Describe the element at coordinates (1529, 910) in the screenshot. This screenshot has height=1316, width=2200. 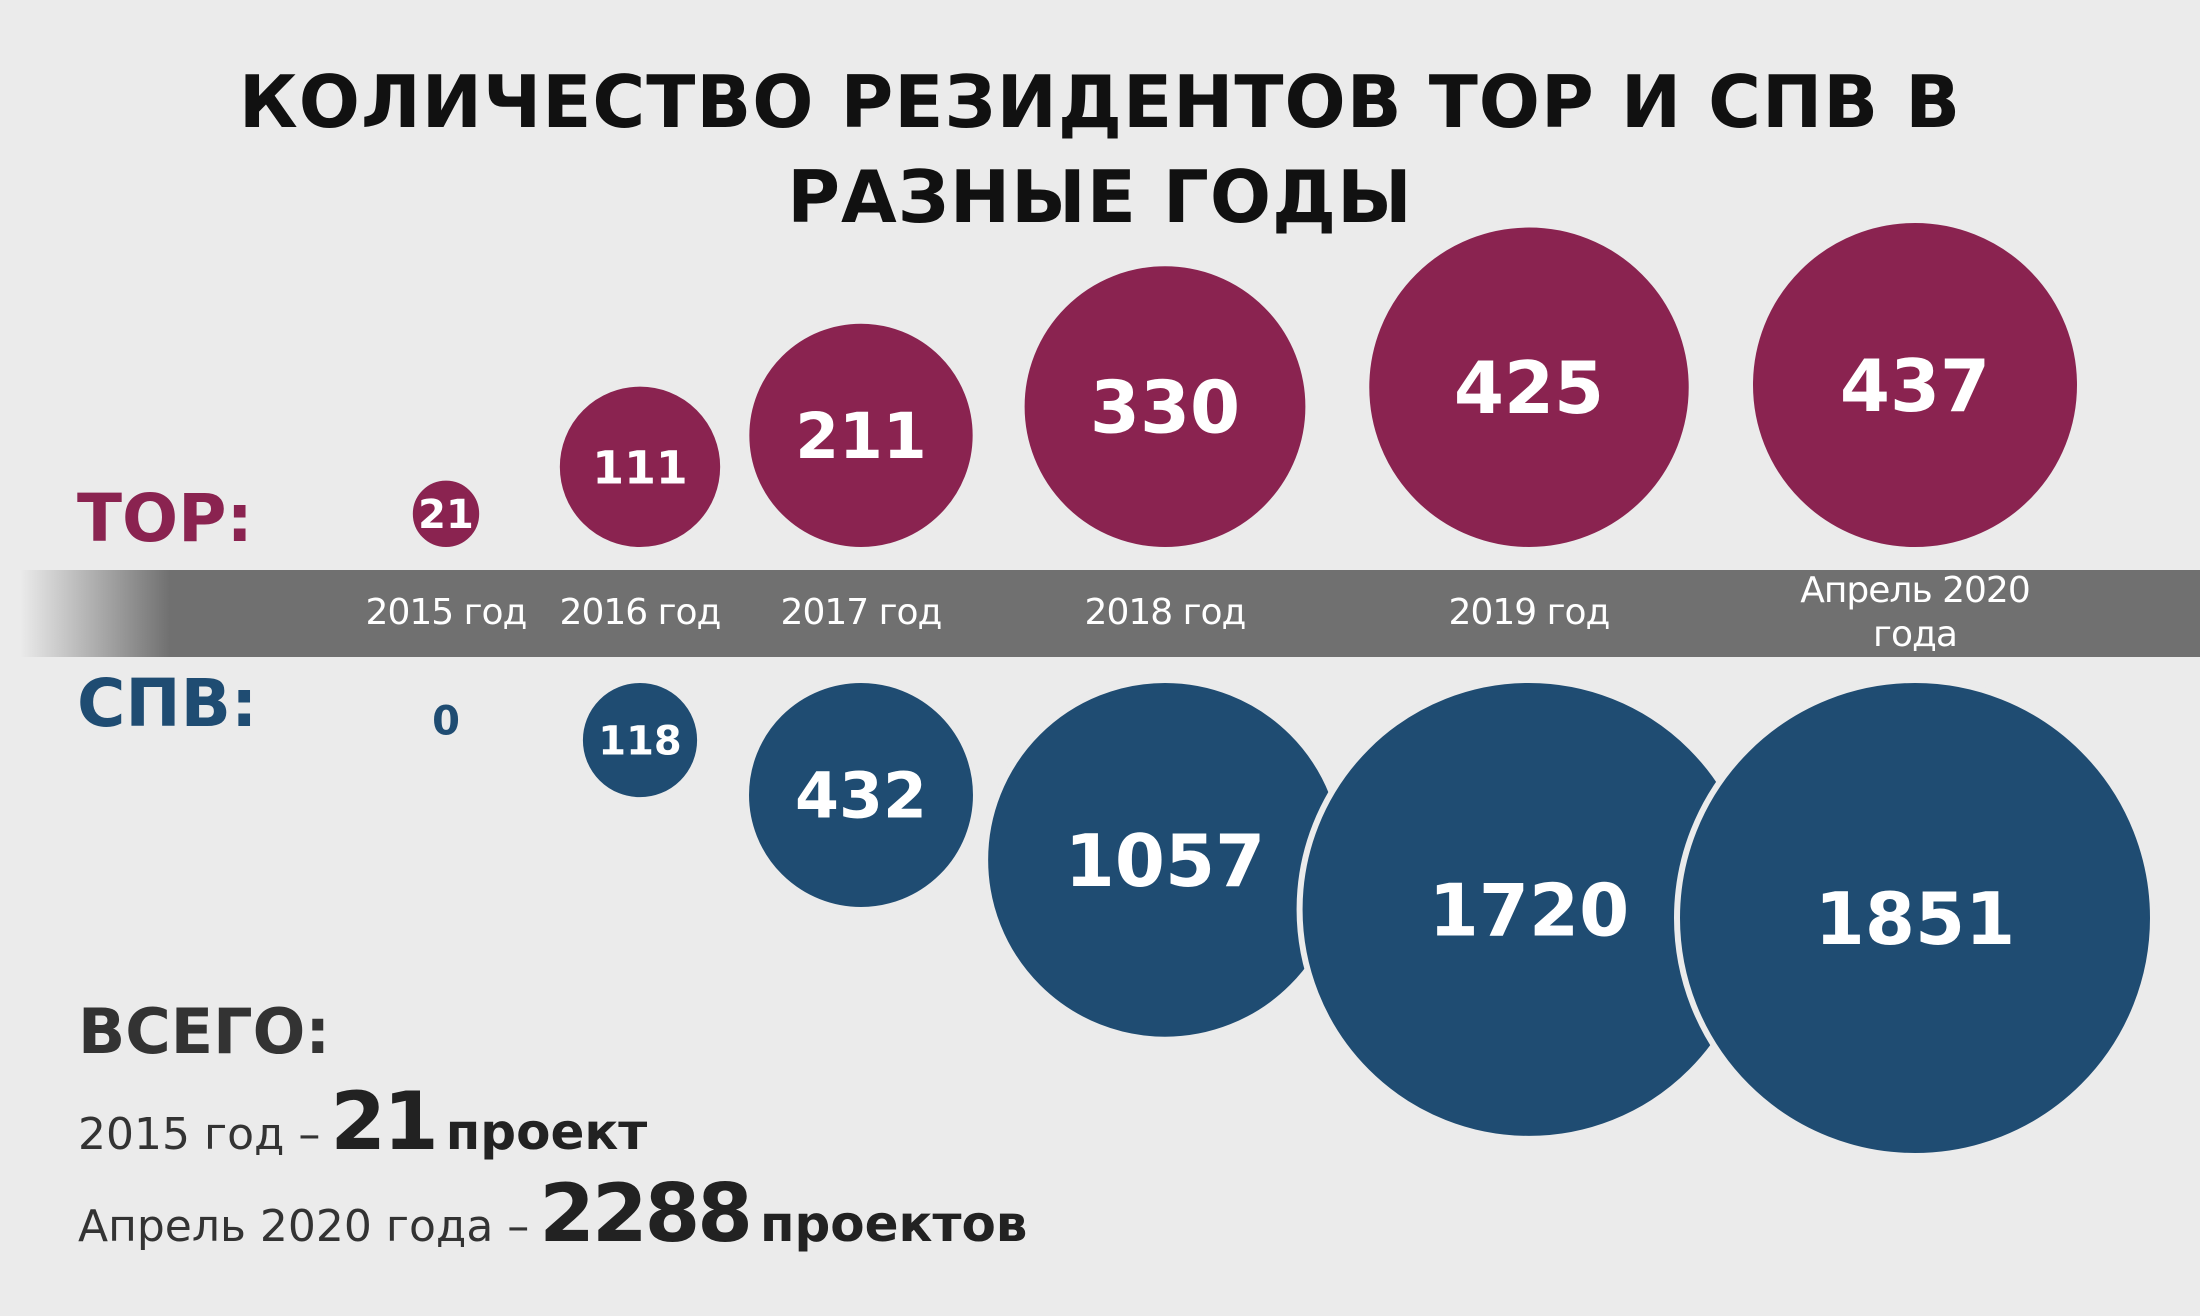
I see `value-label: 1720` at that location.